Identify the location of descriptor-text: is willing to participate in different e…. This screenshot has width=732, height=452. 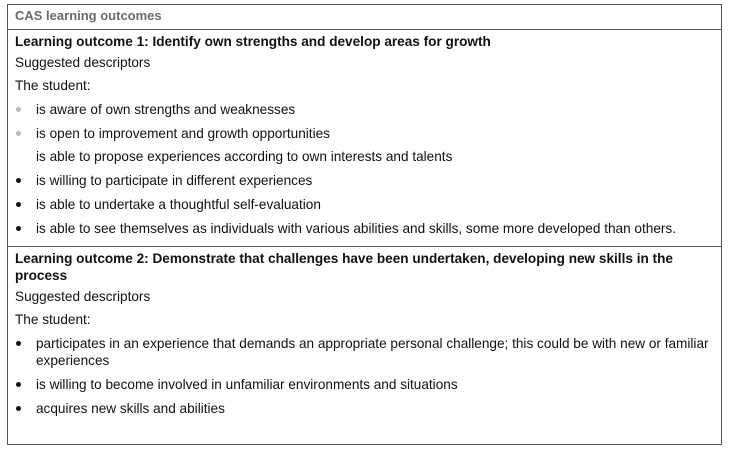
(174, 180).